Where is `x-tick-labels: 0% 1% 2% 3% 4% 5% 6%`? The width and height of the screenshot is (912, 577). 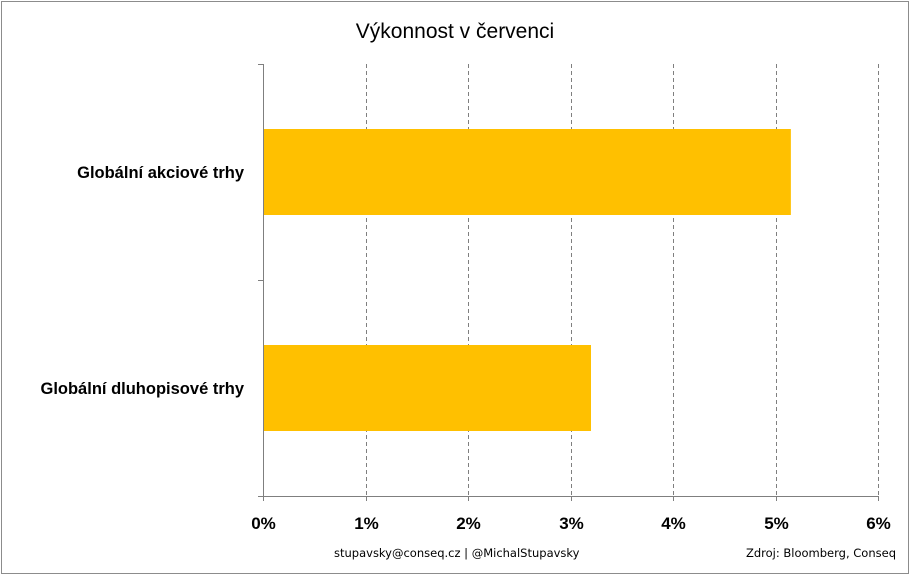
x-tick-labels: 0% 1% 2% 3% 4% 5% 6% is located at coordinates (571, 523).